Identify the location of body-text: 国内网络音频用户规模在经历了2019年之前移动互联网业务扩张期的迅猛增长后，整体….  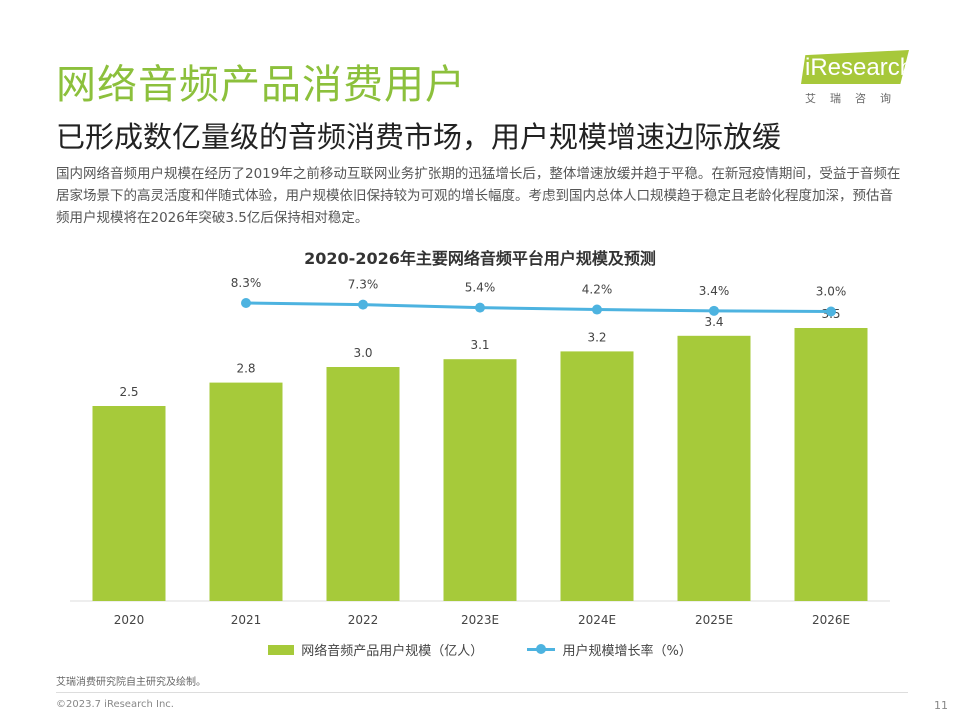
(478, 196).